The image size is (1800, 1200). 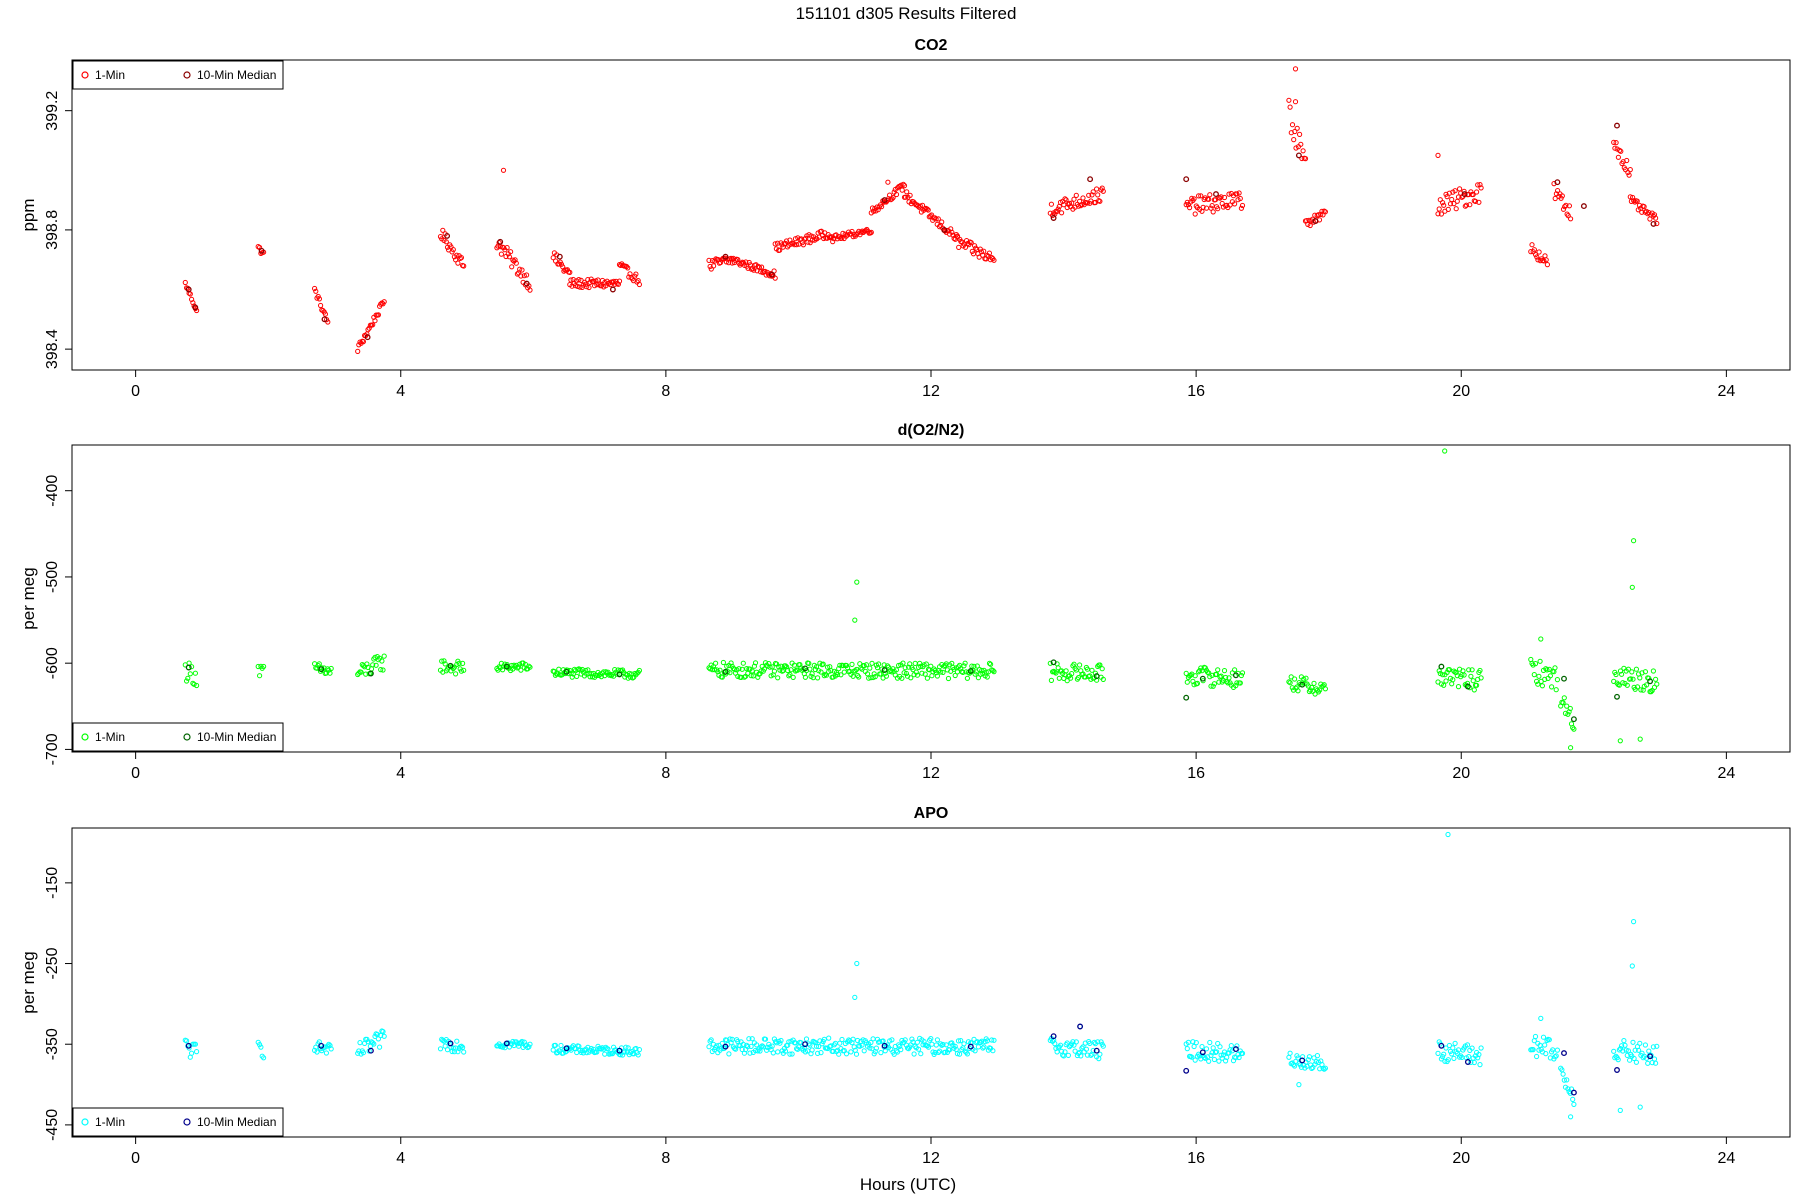 What do you see at coordinates (52, 1125) in the screenshot?
I see `y-tick-label: -450` at bounding box center [52, 1125].